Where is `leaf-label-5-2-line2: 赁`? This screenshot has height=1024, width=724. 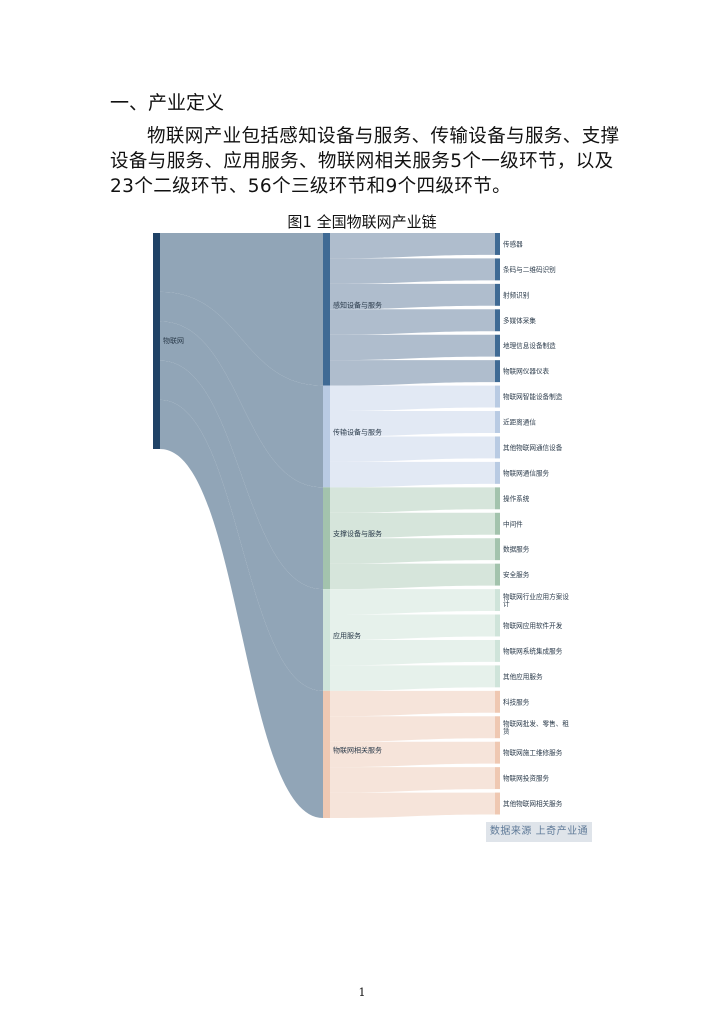
leaf-label-5-2-line2: 赁 is located at coordinates (506, 730).